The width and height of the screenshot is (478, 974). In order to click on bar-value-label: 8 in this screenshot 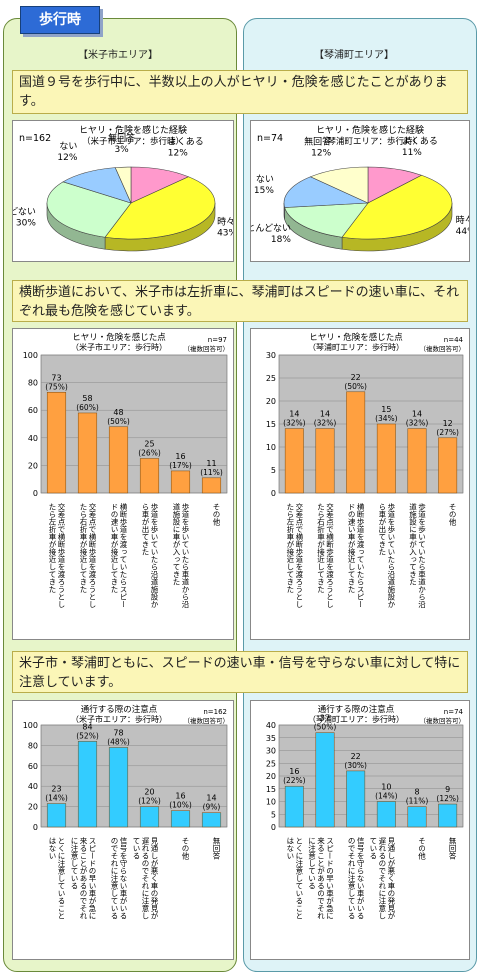, I will do `click(416, 792)`.